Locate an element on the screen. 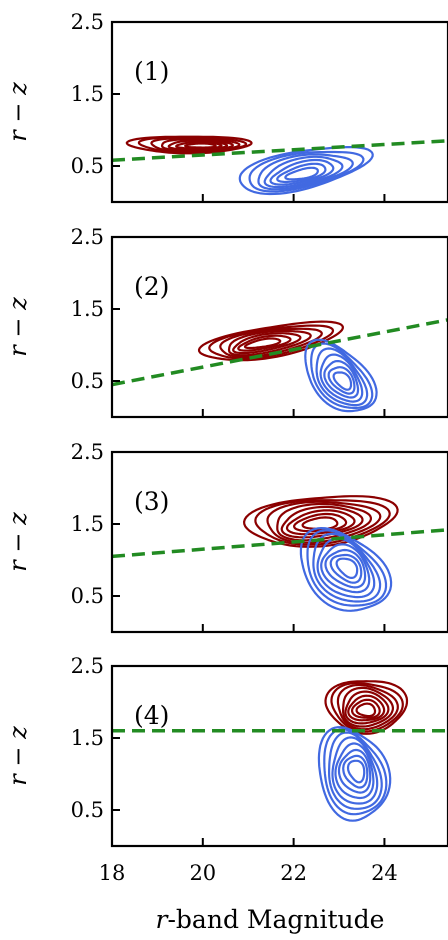 This screenshot has width=448, height=940. panel-label: (3) is located at coordinates (151, 501).